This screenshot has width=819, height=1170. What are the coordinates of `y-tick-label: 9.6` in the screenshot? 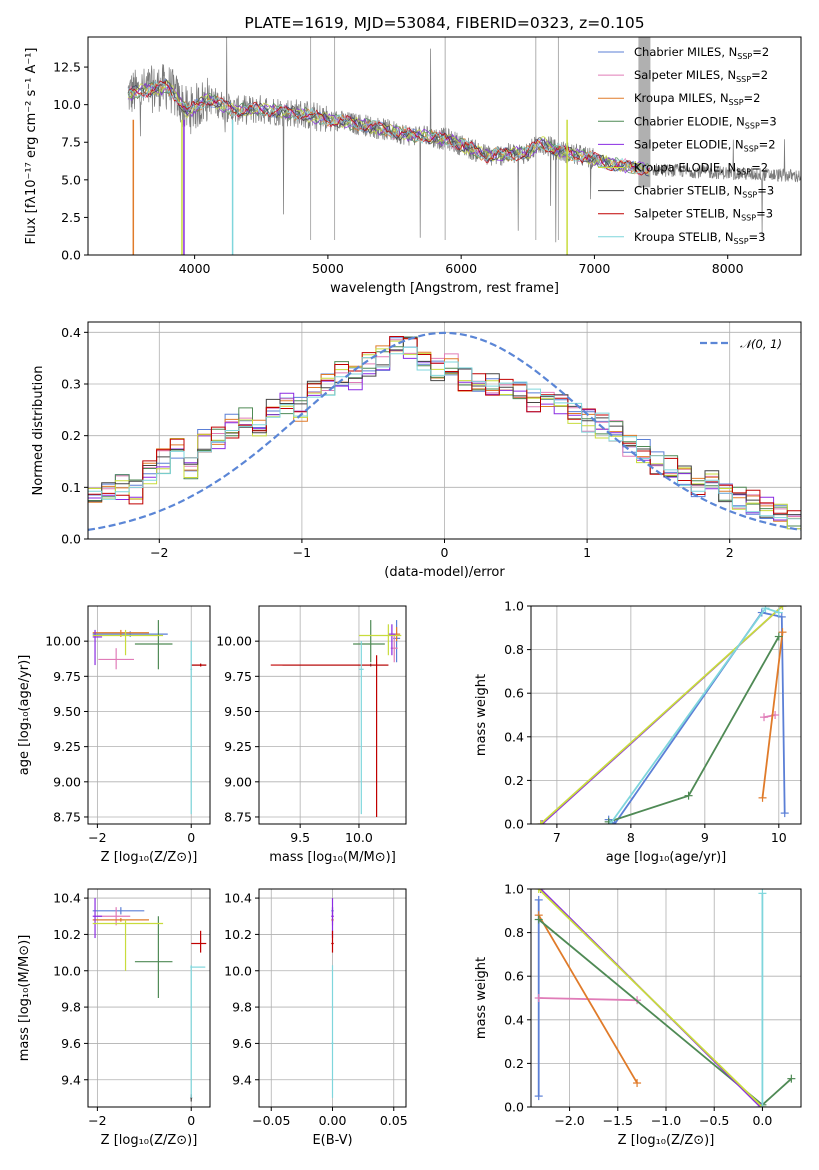 It's located at (242, 1043).